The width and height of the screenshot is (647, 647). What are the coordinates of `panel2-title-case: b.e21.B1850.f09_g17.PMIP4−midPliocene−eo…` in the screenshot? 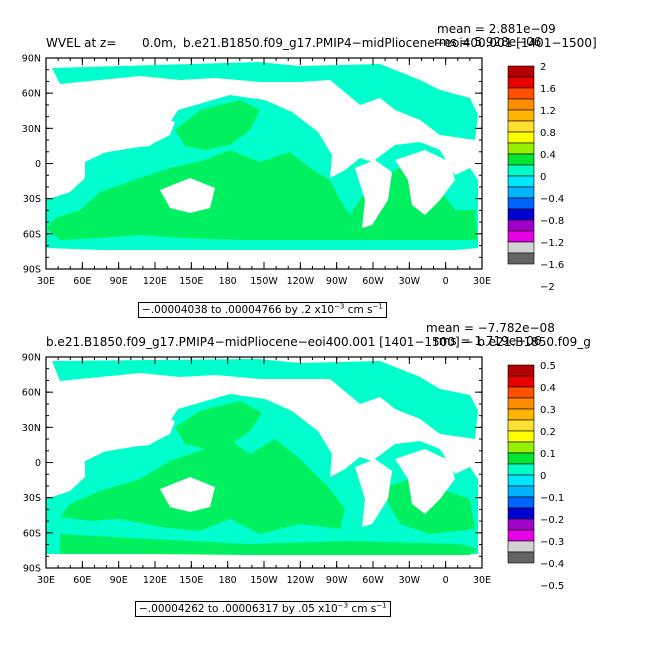 It's located at (318, 342).